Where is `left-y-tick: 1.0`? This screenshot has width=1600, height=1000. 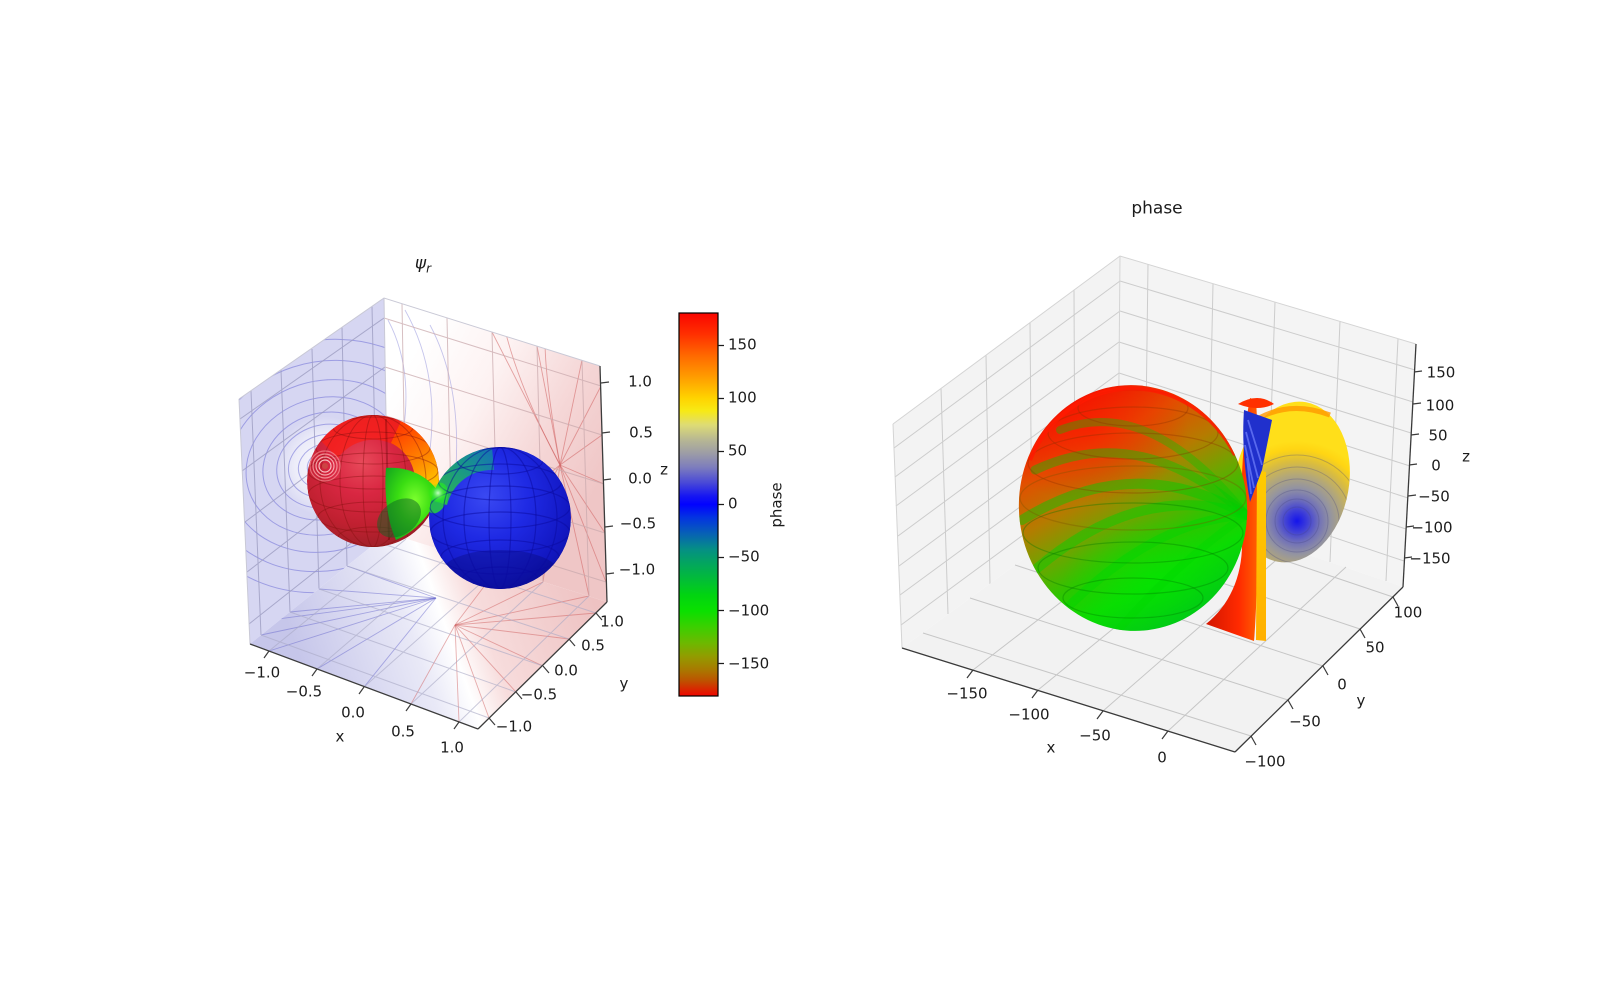 left-y-tick: 1.0 is located at coordinates (612, 621).